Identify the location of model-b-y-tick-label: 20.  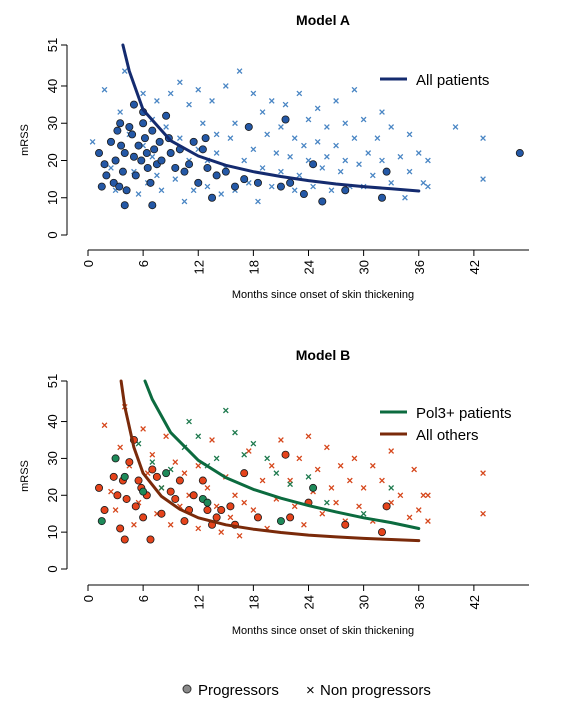
(52, 495).